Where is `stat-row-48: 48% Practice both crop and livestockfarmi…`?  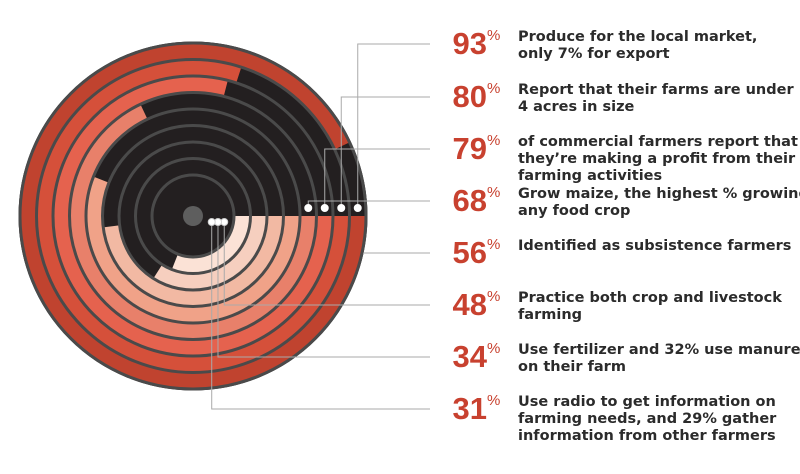 stat-row-48: 48% Practice both crop and livestockfarmi… is located at coordinates (618, 305).